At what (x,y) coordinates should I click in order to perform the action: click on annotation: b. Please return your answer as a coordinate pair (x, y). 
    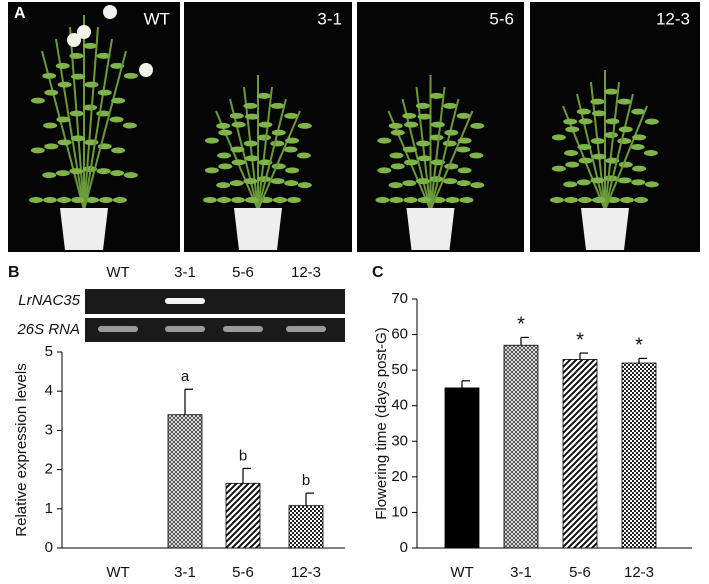
    Looking at the image, I should click on (243, 455).